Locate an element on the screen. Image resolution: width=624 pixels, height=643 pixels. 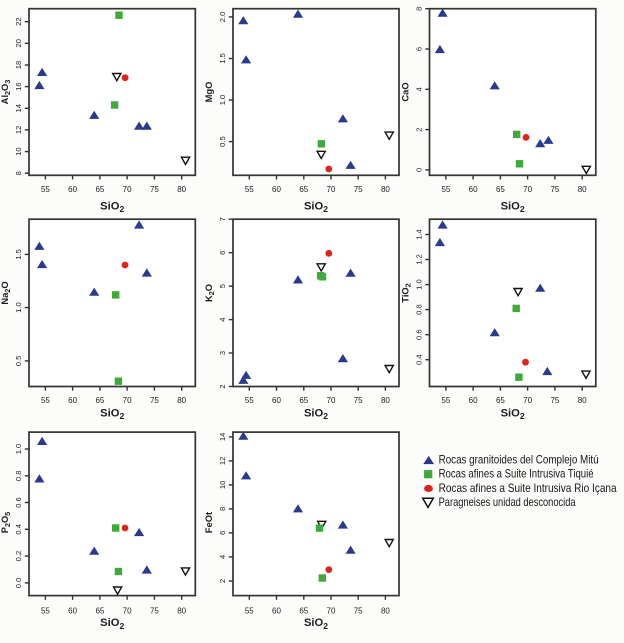
svg-text: 0 is located at coordinates (419, 170).